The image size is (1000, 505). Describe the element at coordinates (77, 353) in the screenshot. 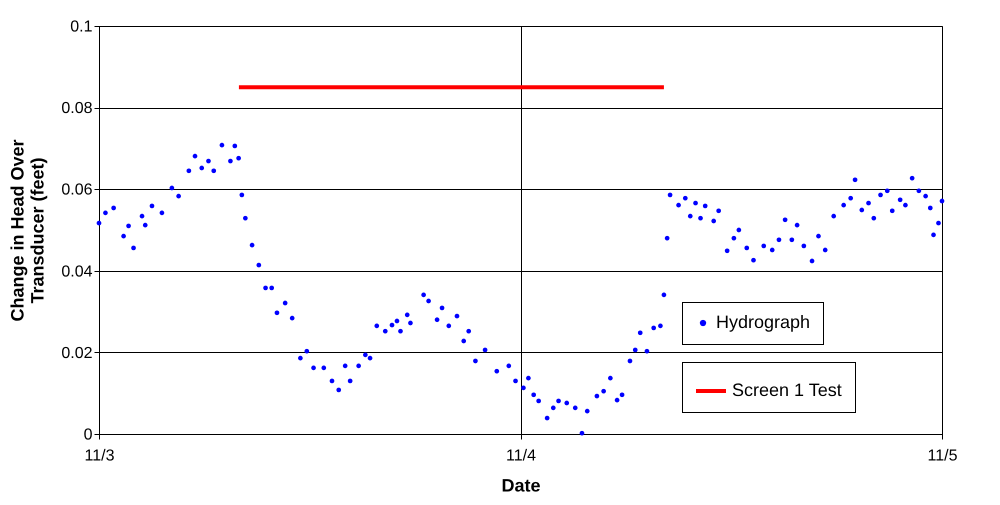

I see `y-tick-label: 0.02` at that location.